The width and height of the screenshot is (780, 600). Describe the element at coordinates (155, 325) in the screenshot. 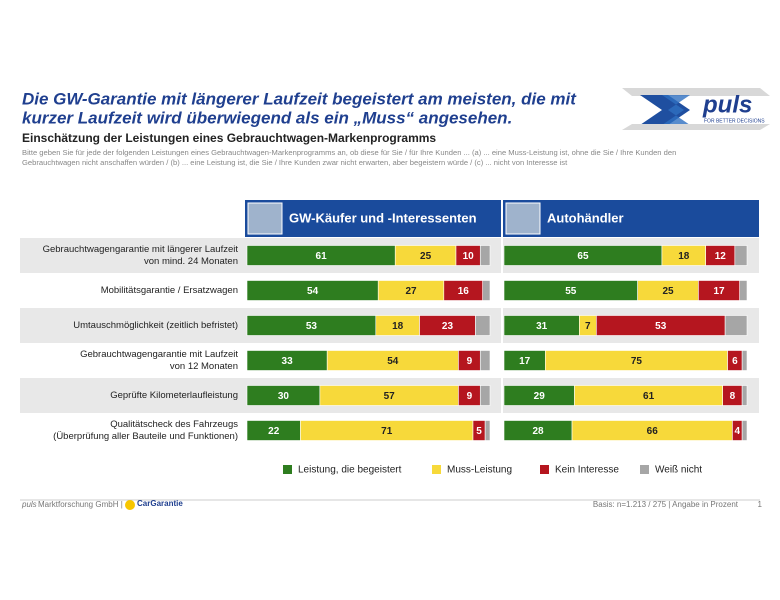

I see `category-label: Umtauschmöglichkeit (zeitlich befristet)` at that location.